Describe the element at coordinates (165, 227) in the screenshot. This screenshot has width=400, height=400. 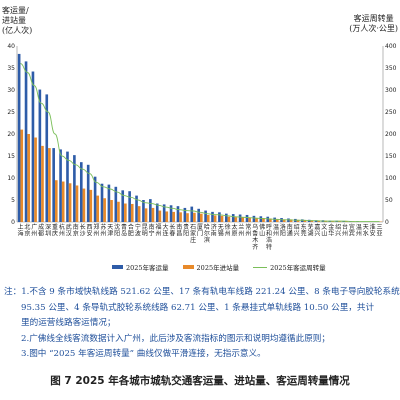
I see `x-category-label: 大` at that location.